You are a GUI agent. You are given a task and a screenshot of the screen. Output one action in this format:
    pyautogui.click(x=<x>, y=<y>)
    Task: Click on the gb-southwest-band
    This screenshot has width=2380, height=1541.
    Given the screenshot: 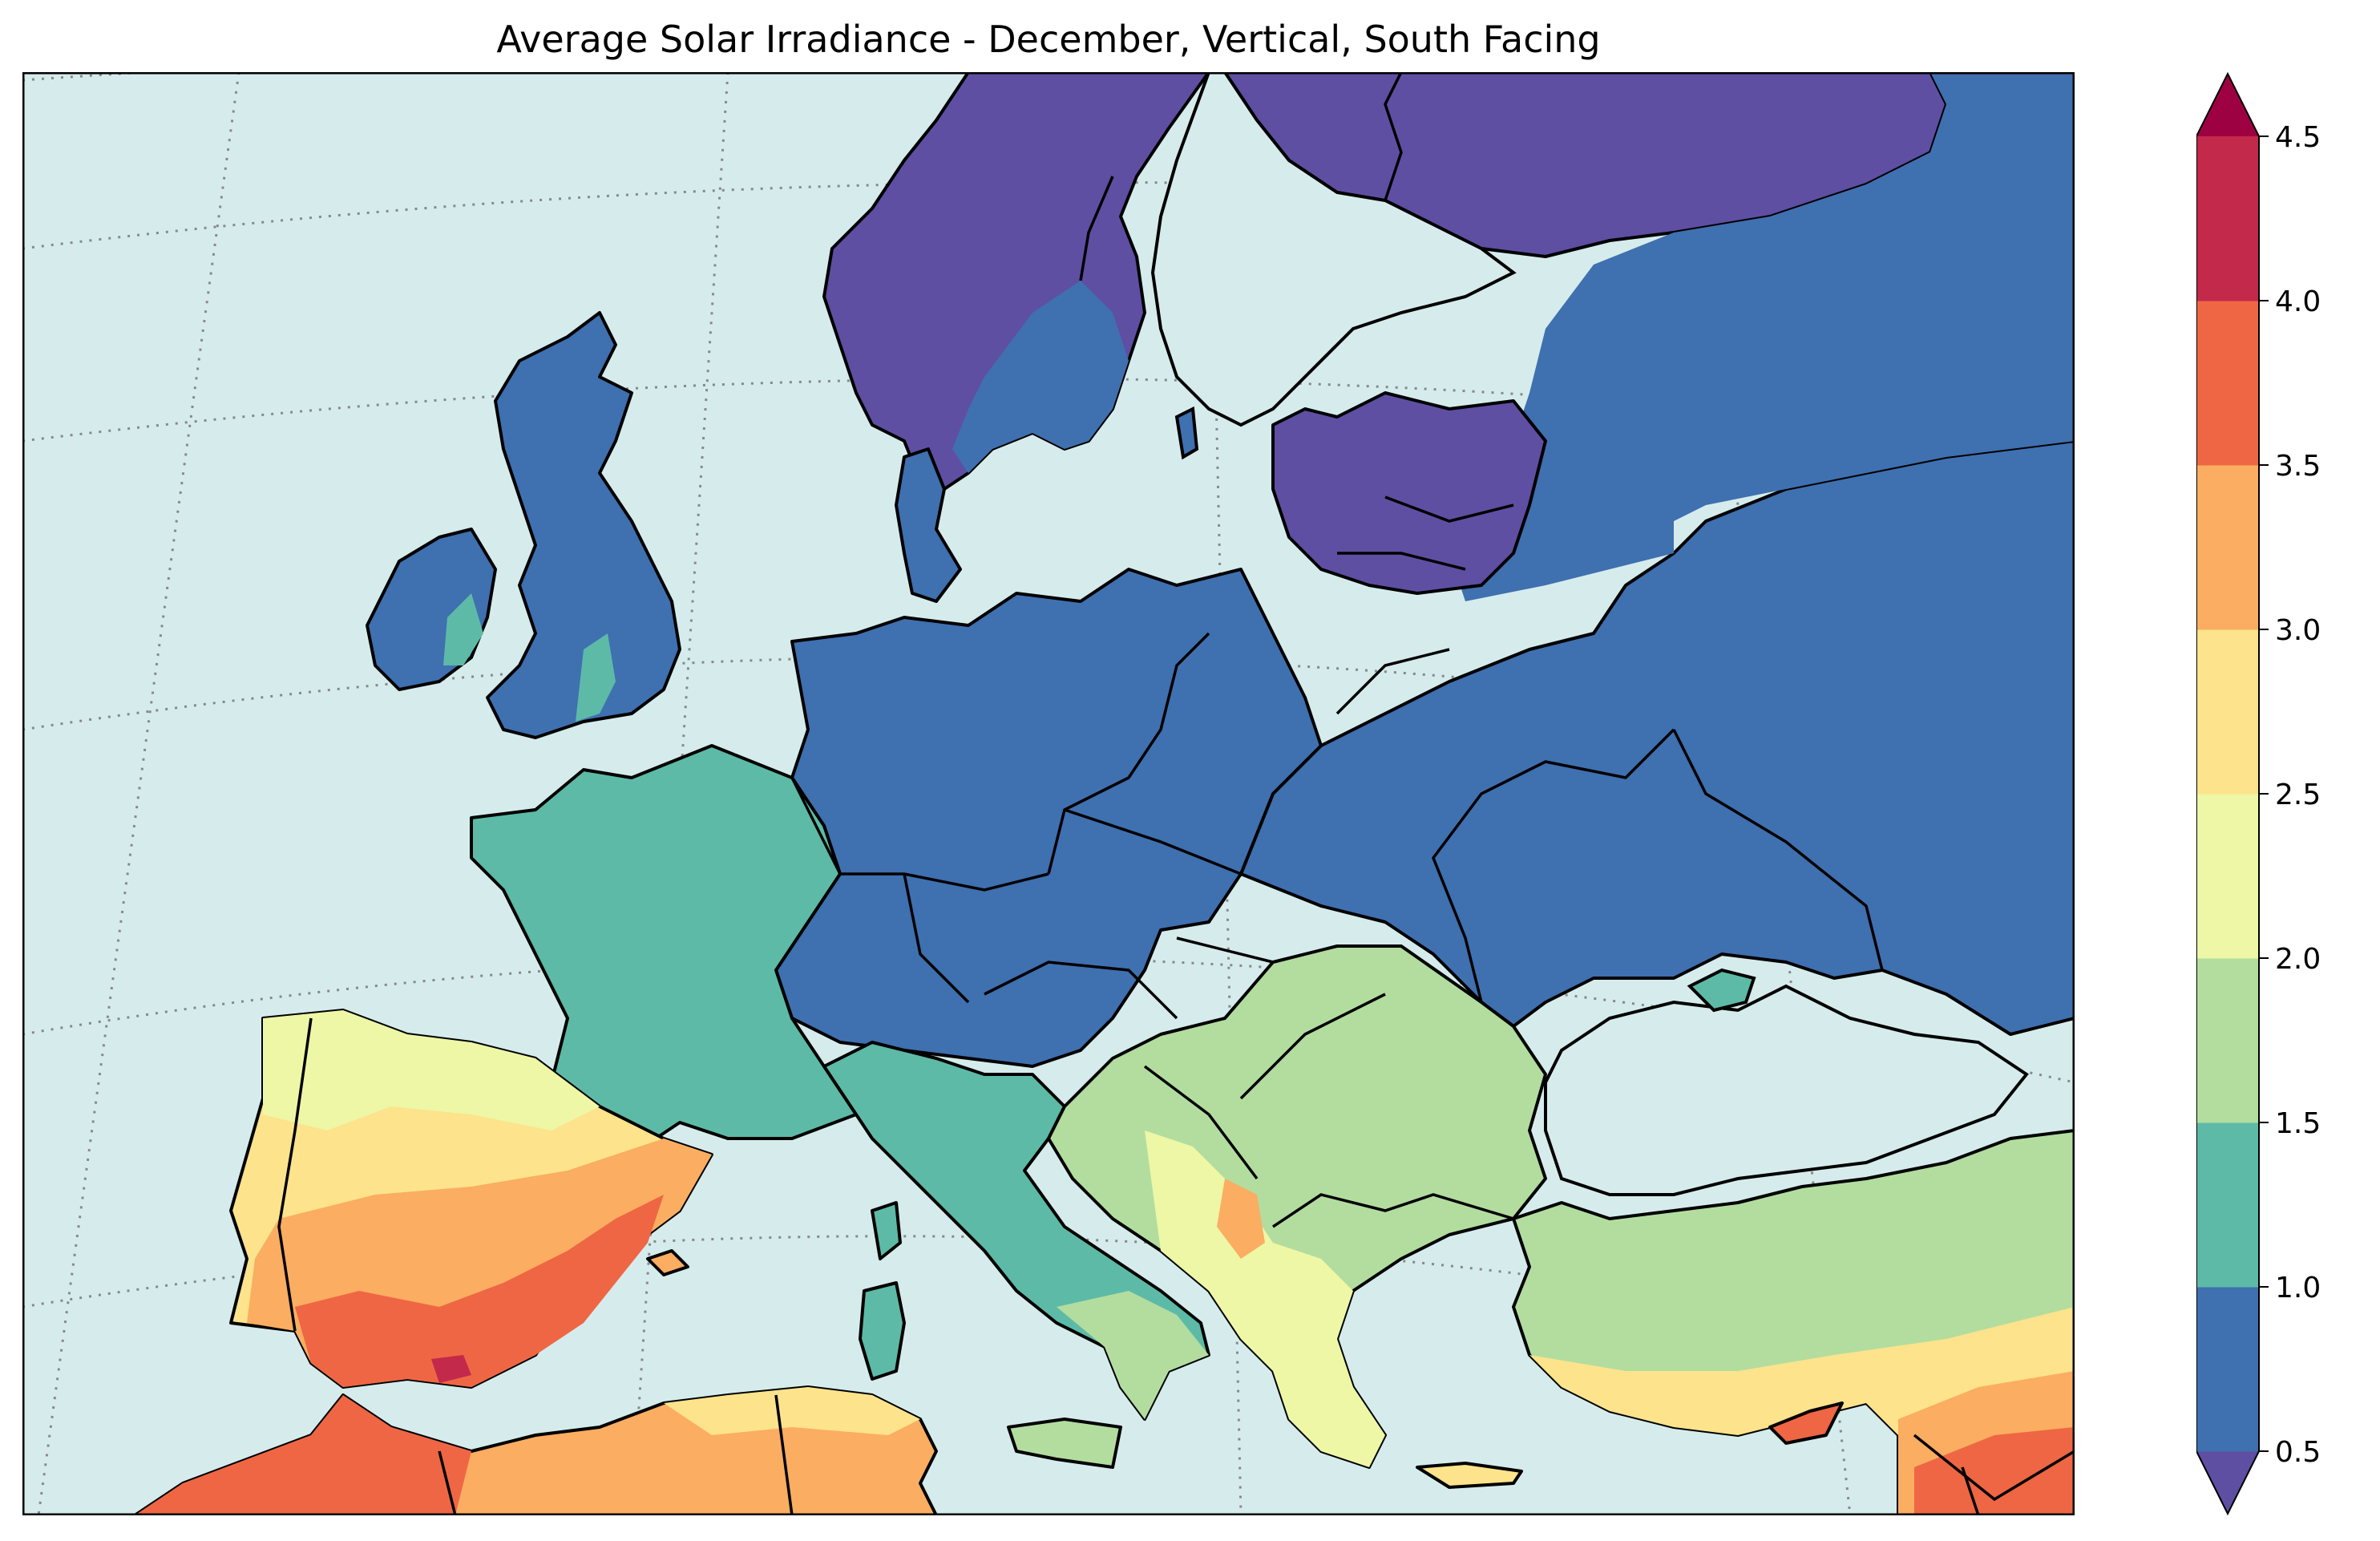 What is the action you would take?
    pyautogui.click(x=596, y=677)
    